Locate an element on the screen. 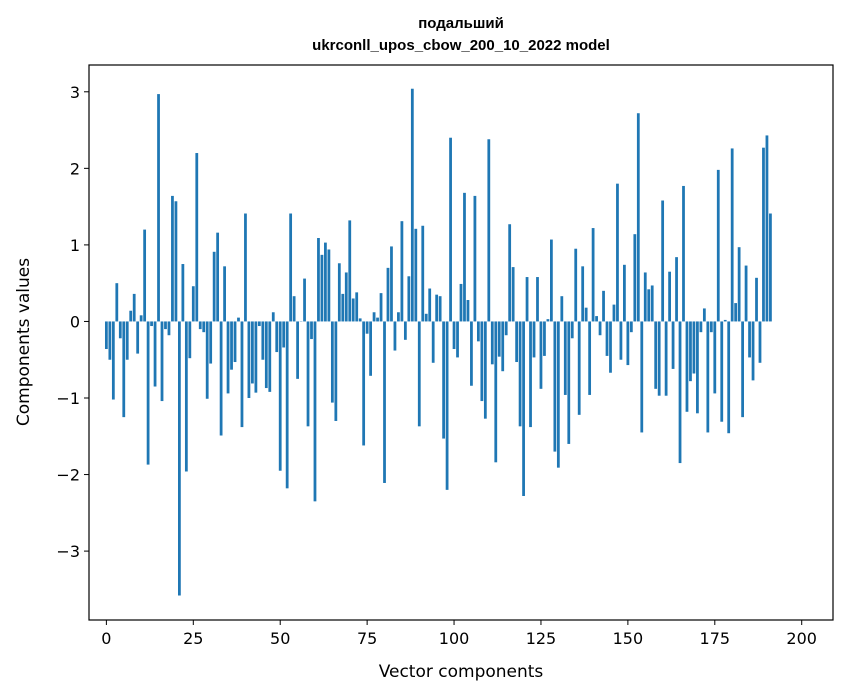 This screenshot has width=847, height=696. y-tick-label: 0 is located at coordinates (75, 321).